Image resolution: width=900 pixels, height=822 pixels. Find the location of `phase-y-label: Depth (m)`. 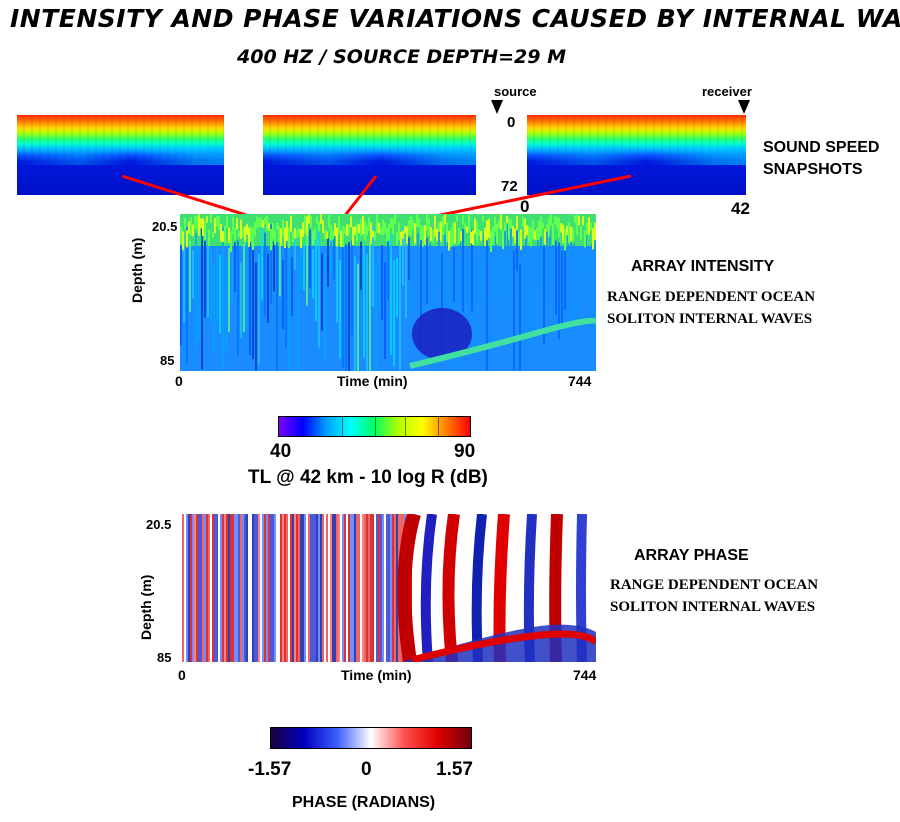

phase-y-label: Depth (m) is located at coordinates (146, 607).